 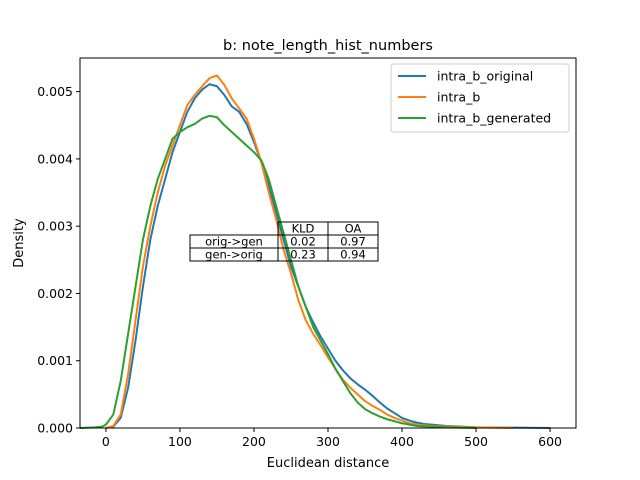 What do you see at coordinates (458, 97) in the screenshot?
I see `legend-label: intra_b` at bounding box center [458, 97].